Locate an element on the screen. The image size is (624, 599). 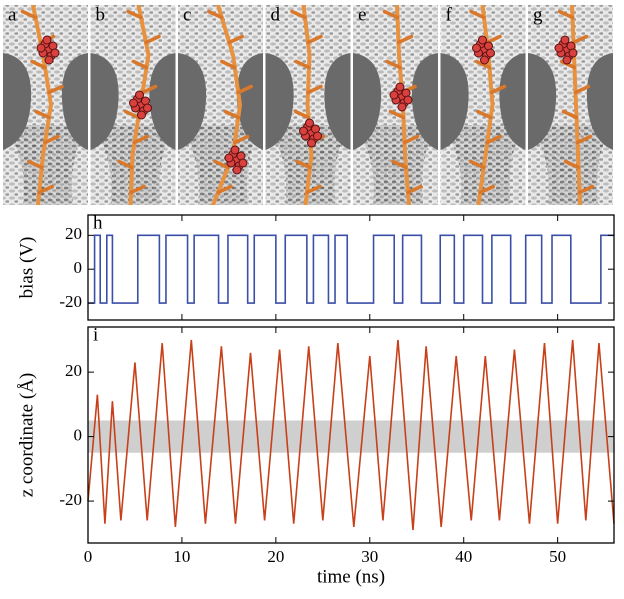
panel-label: a is located at coordinates (12, 14).